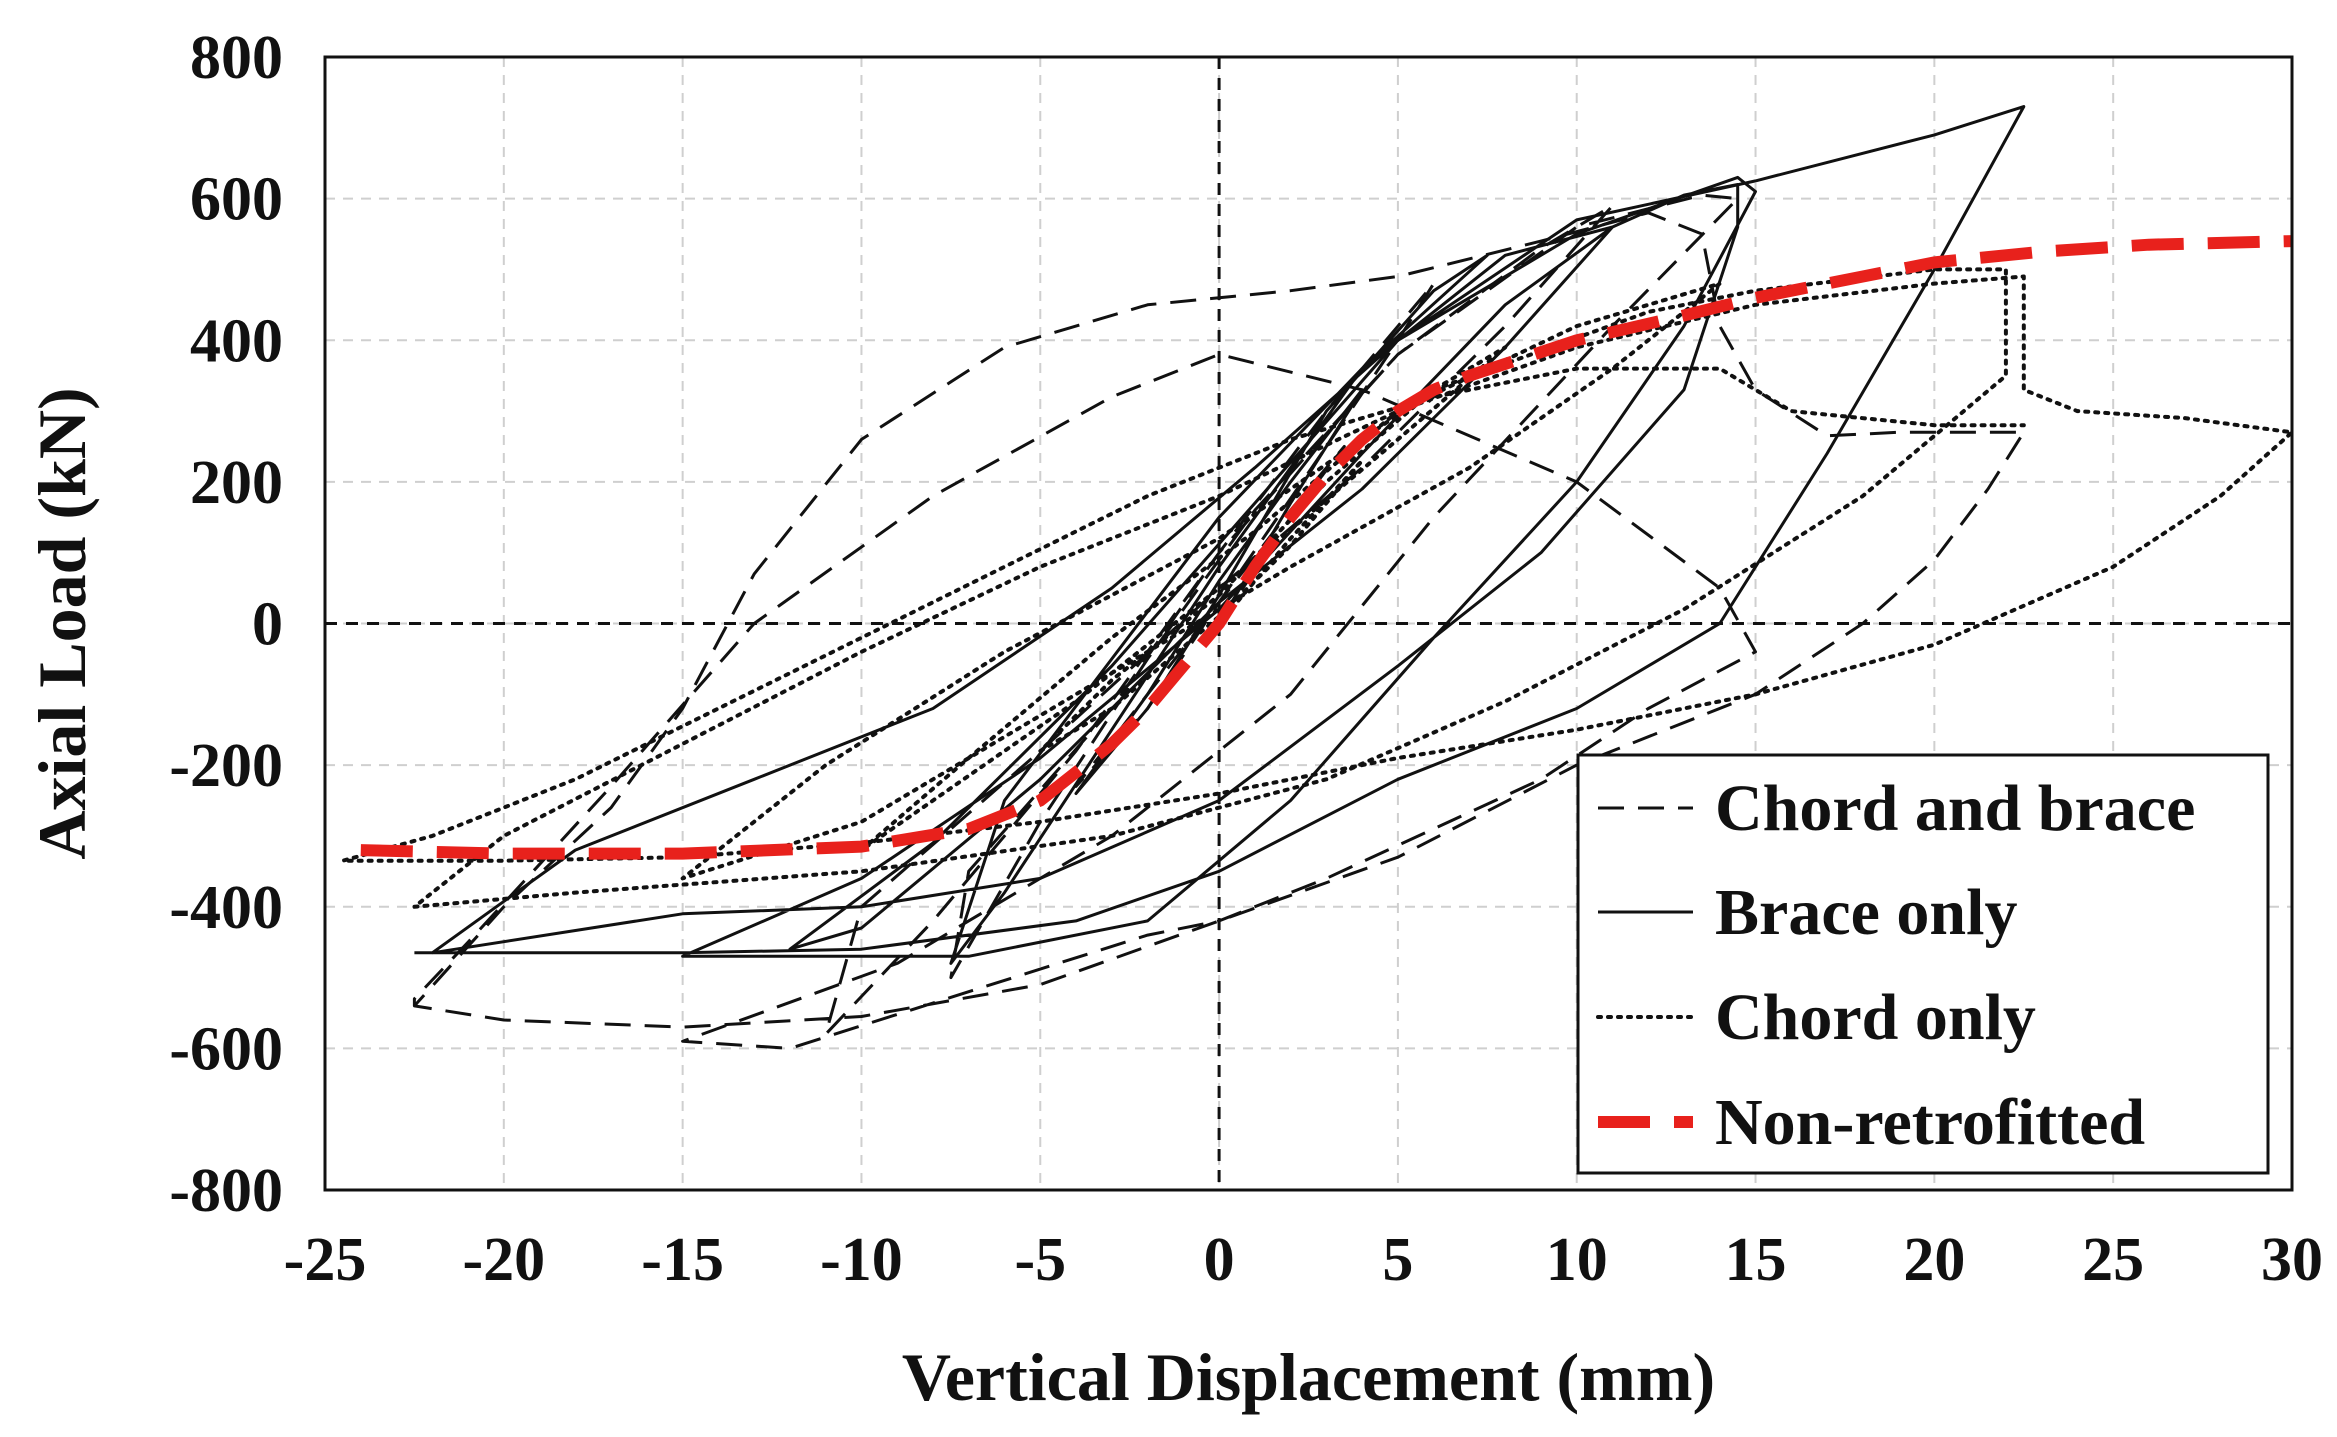  I want to click on legend-box, so click(1923, 964).